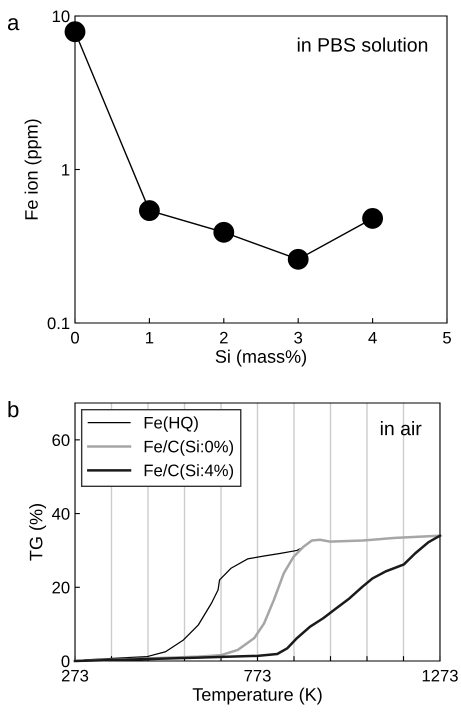 The width and height of the screenshot is (461, 716). What do you see at coordinates (61, 16) in the screenshot?
I see `y-tick-label: 10` at bounding box center [61, 16].